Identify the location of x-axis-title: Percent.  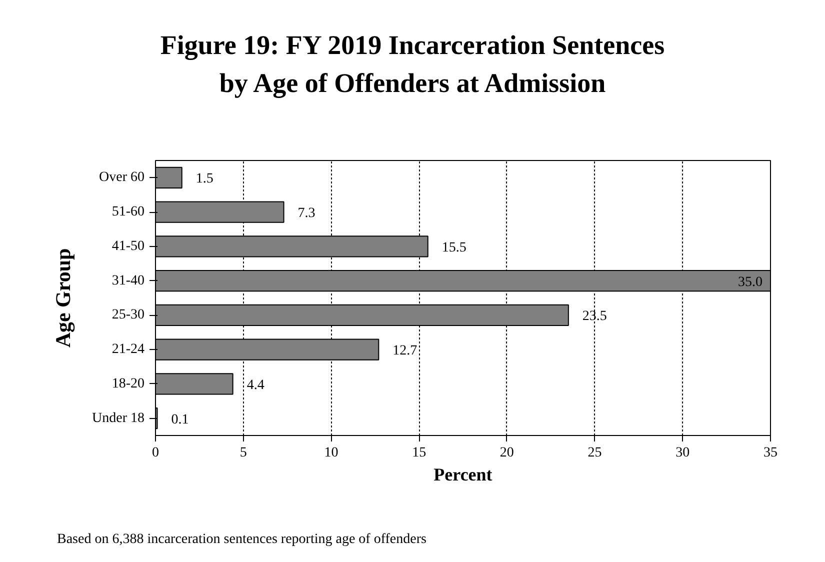
(463, 474).